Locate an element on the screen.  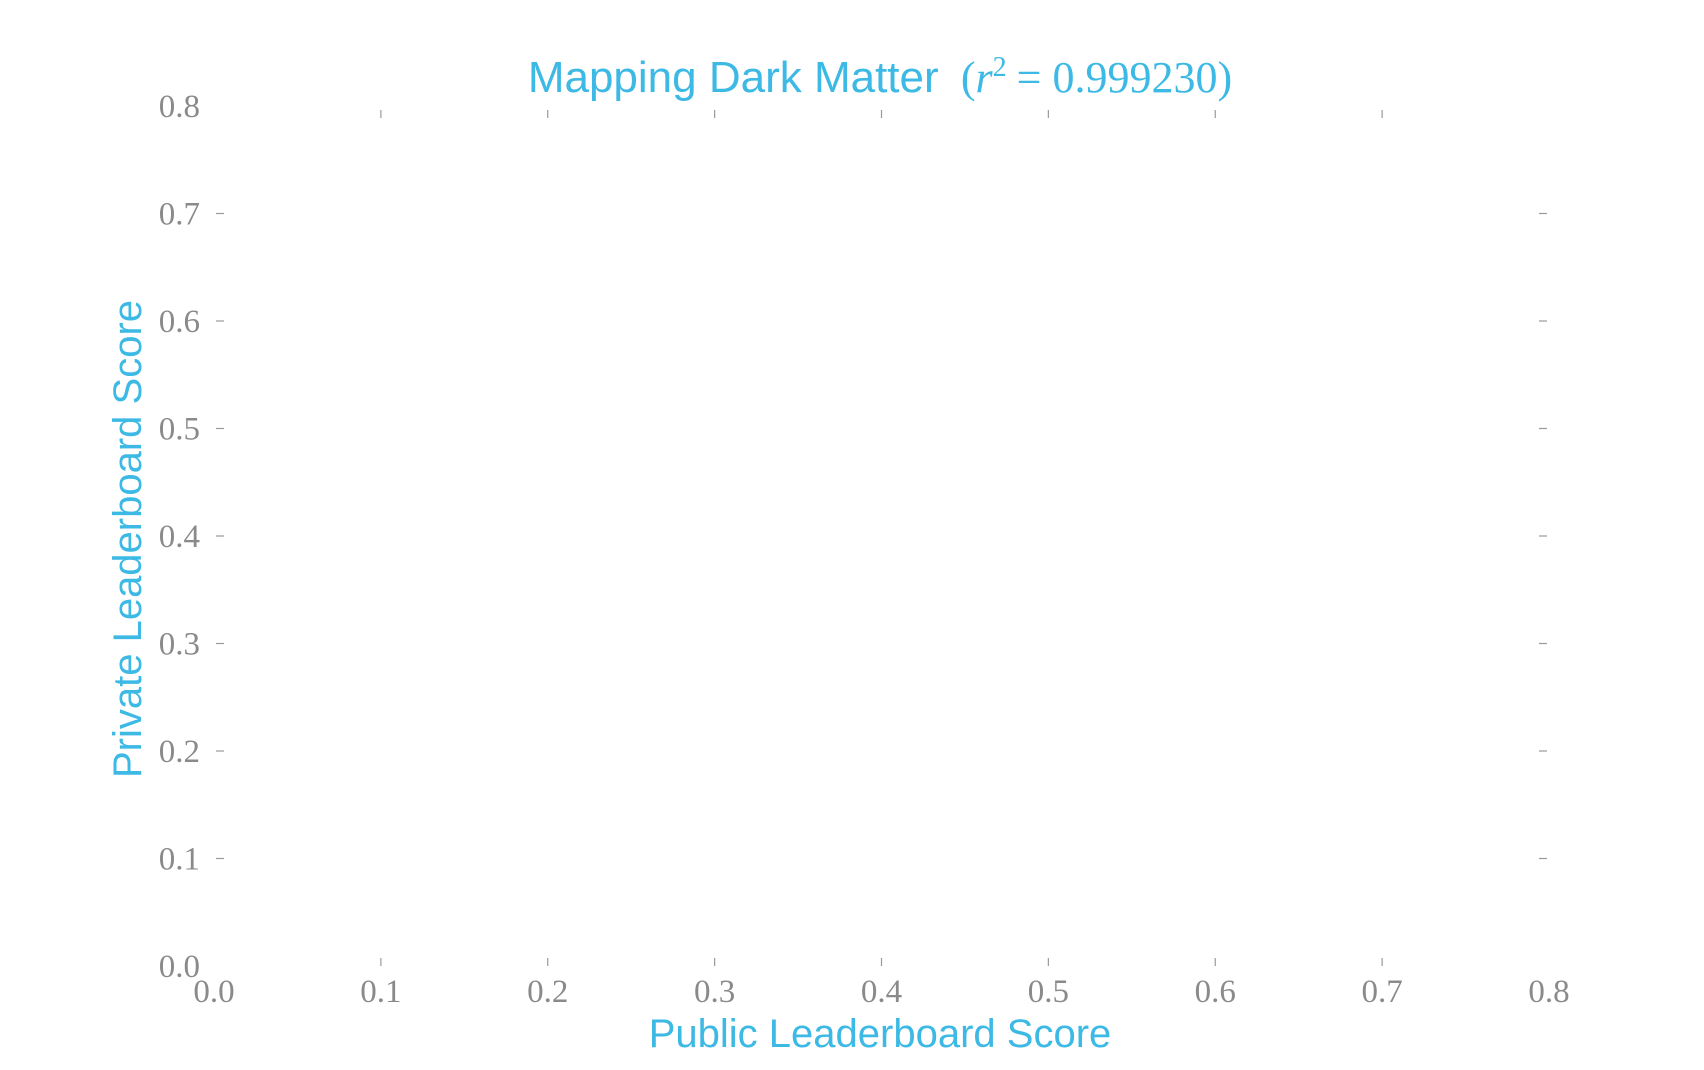
y-tick-label-4: 0.4 is located at coordinates (179, 537).